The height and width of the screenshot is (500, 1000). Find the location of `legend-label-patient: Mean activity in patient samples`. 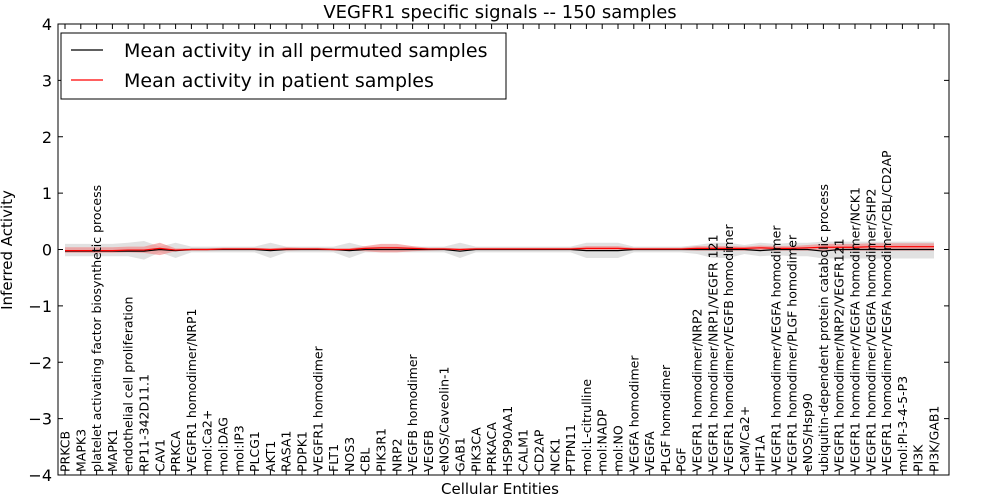

legend-label-patient: Mean activity in patient samples is located at coordinates (279, 81).